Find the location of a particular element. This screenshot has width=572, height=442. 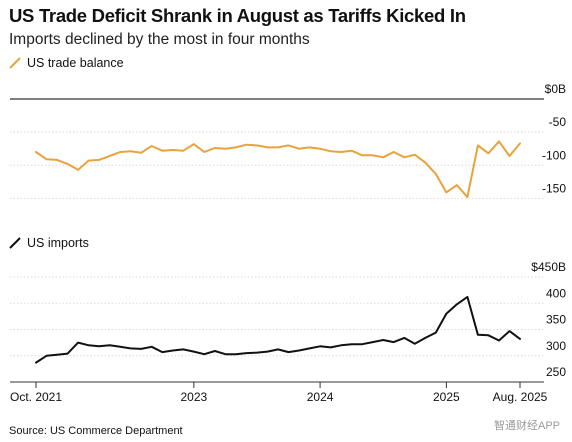

balance-y-tick-label: -50 is located at coordinates (558, 122).